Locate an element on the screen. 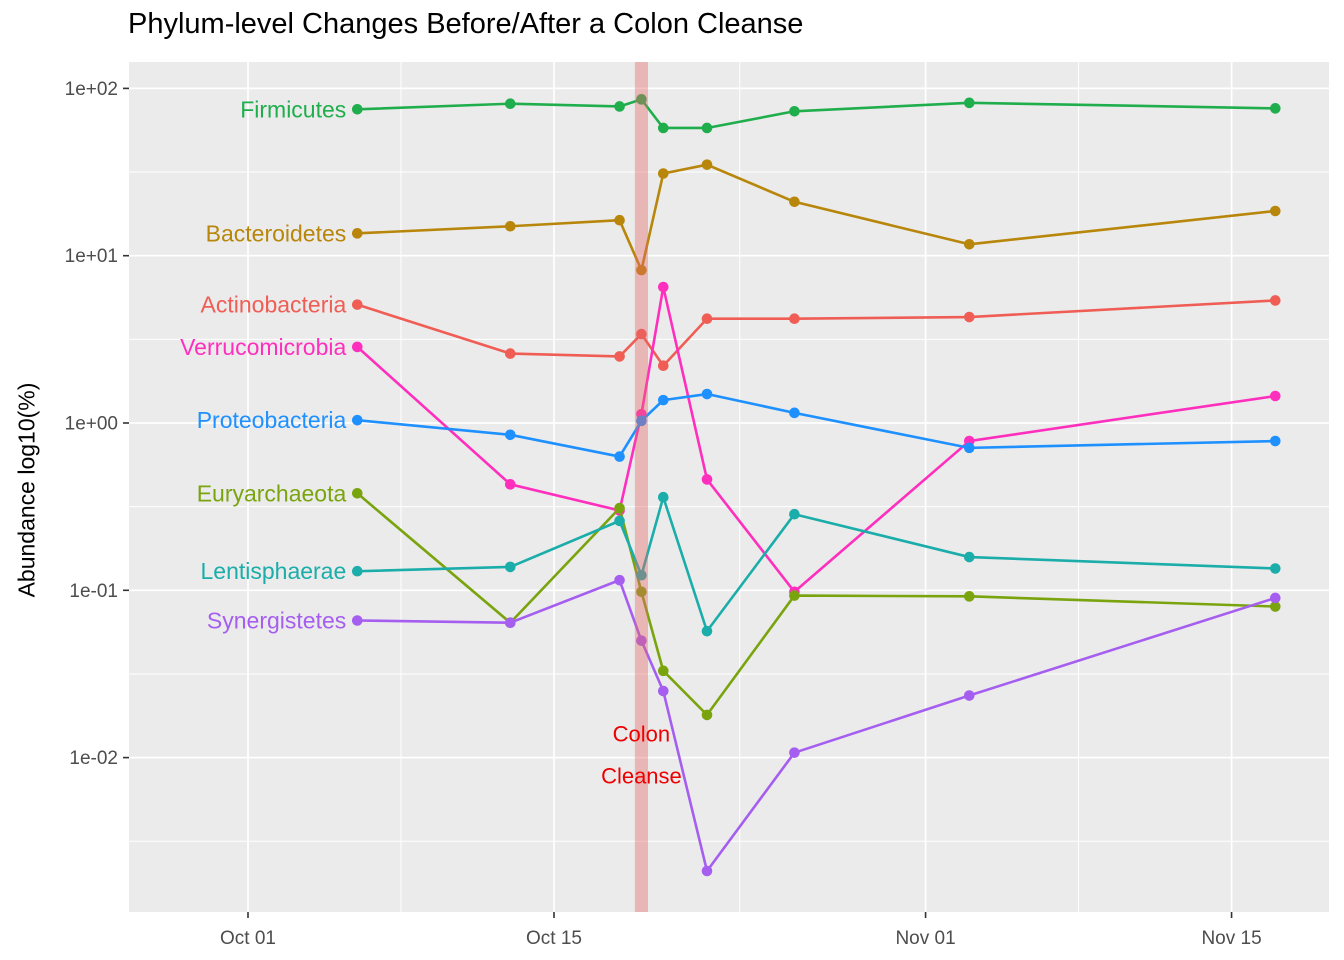 The height and width of the screenshot is (960, 1344). series-label-verrucomicrobia: Verrucomicrobia is located at coordinates (263, 347).